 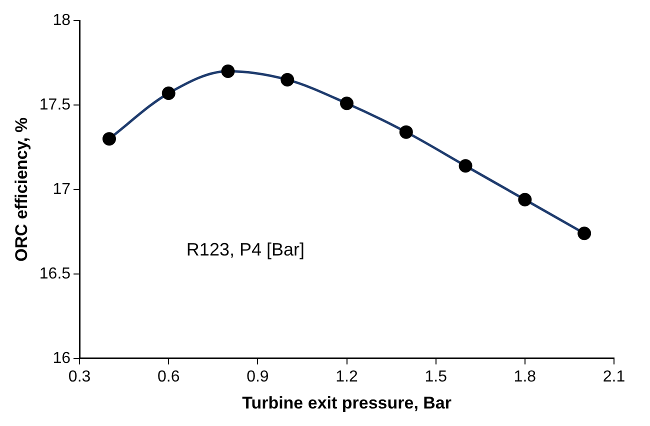 I want to click on annotation: R123, P4 [Bar], so click(x=245, y=249).